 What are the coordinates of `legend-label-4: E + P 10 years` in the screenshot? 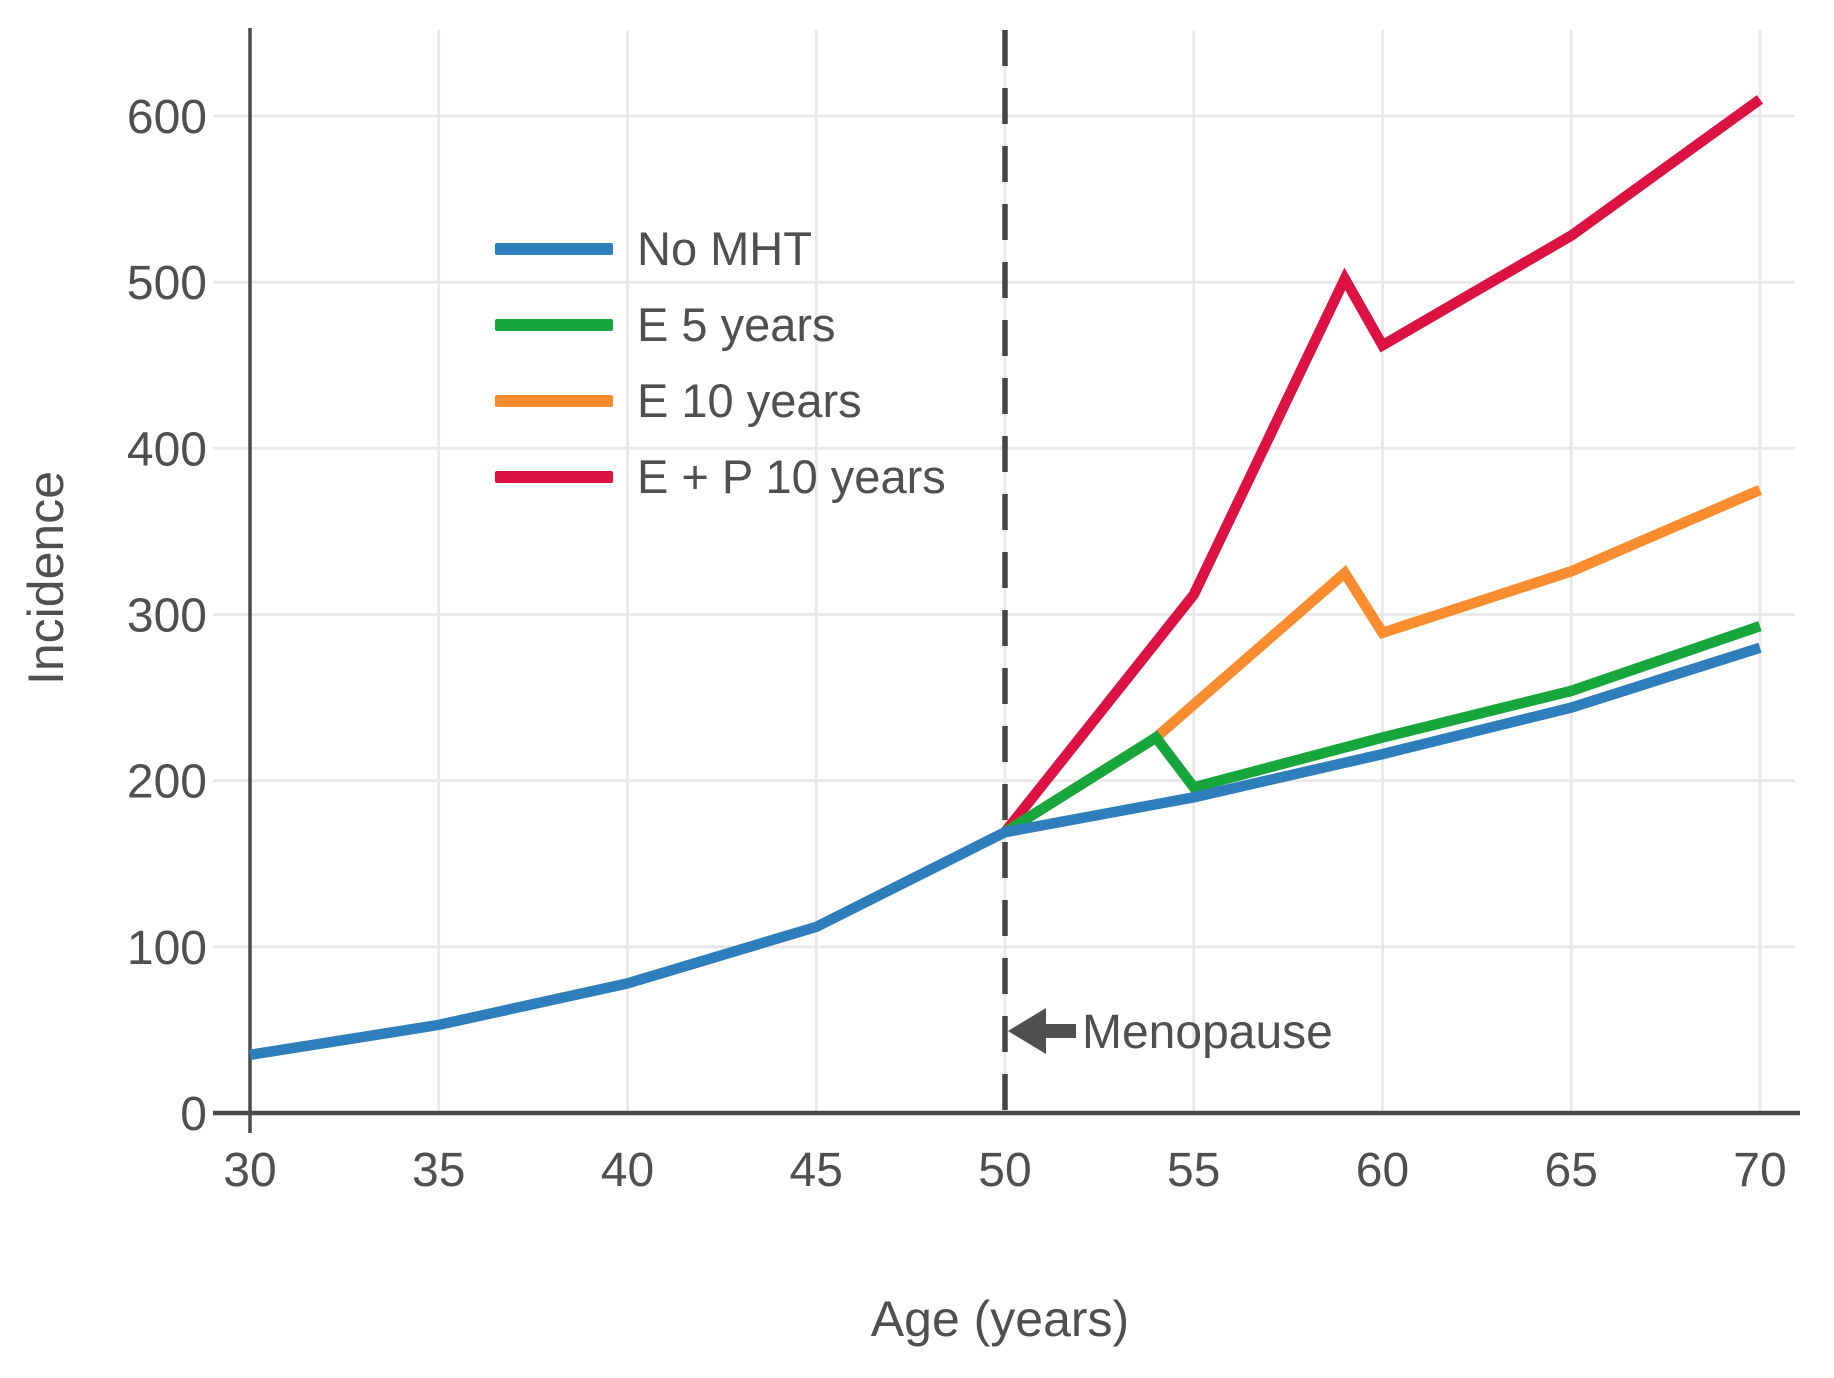 It's located at (791, 476).